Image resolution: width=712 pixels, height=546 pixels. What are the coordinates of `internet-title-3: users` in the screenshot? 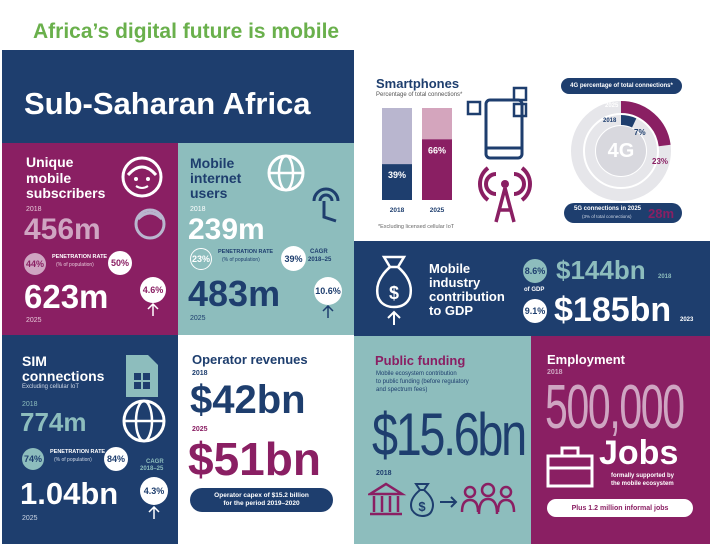 It's located at (209, 193).